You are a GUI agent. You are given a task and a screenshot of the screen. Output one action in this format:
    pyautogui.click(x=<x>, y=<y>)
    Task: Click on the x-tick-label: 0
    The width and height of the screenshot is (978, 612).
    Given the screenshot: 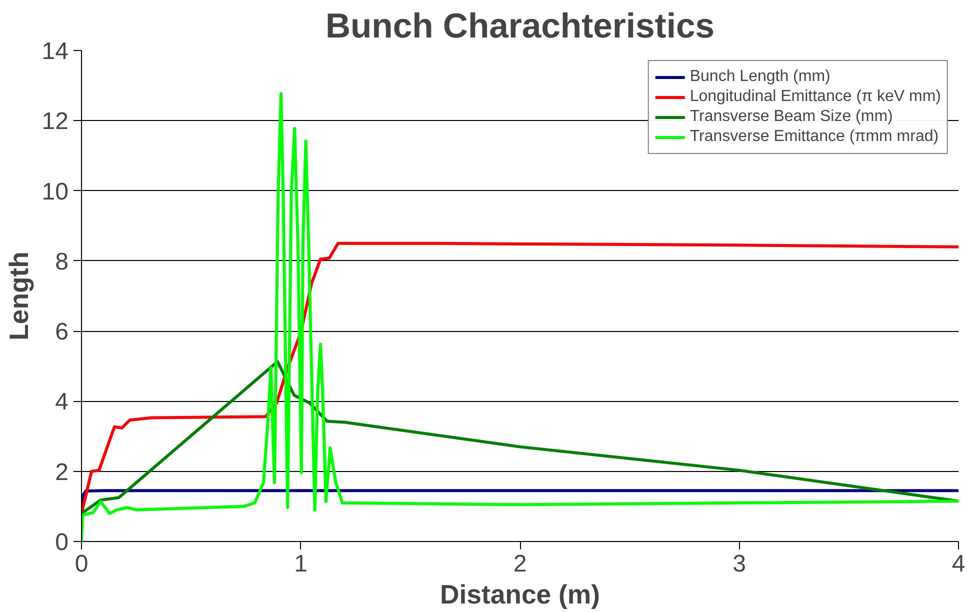 What is the action you would take?
    pyautogui.click(x=81, y=564)
    